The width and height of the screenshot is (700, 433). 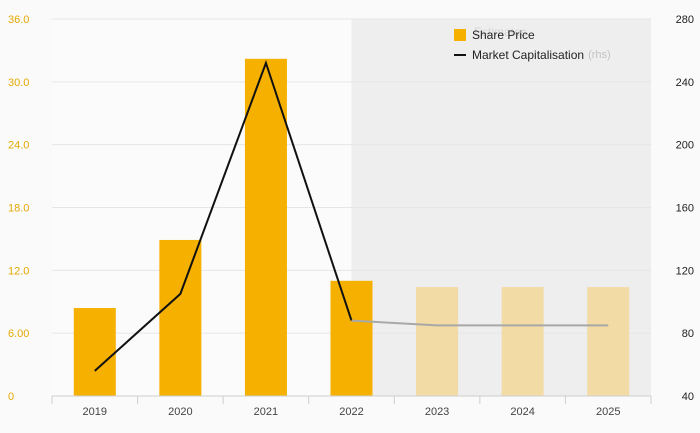 I want to click on y-left-tick-label: 36.0, so click(x=18, y=20).